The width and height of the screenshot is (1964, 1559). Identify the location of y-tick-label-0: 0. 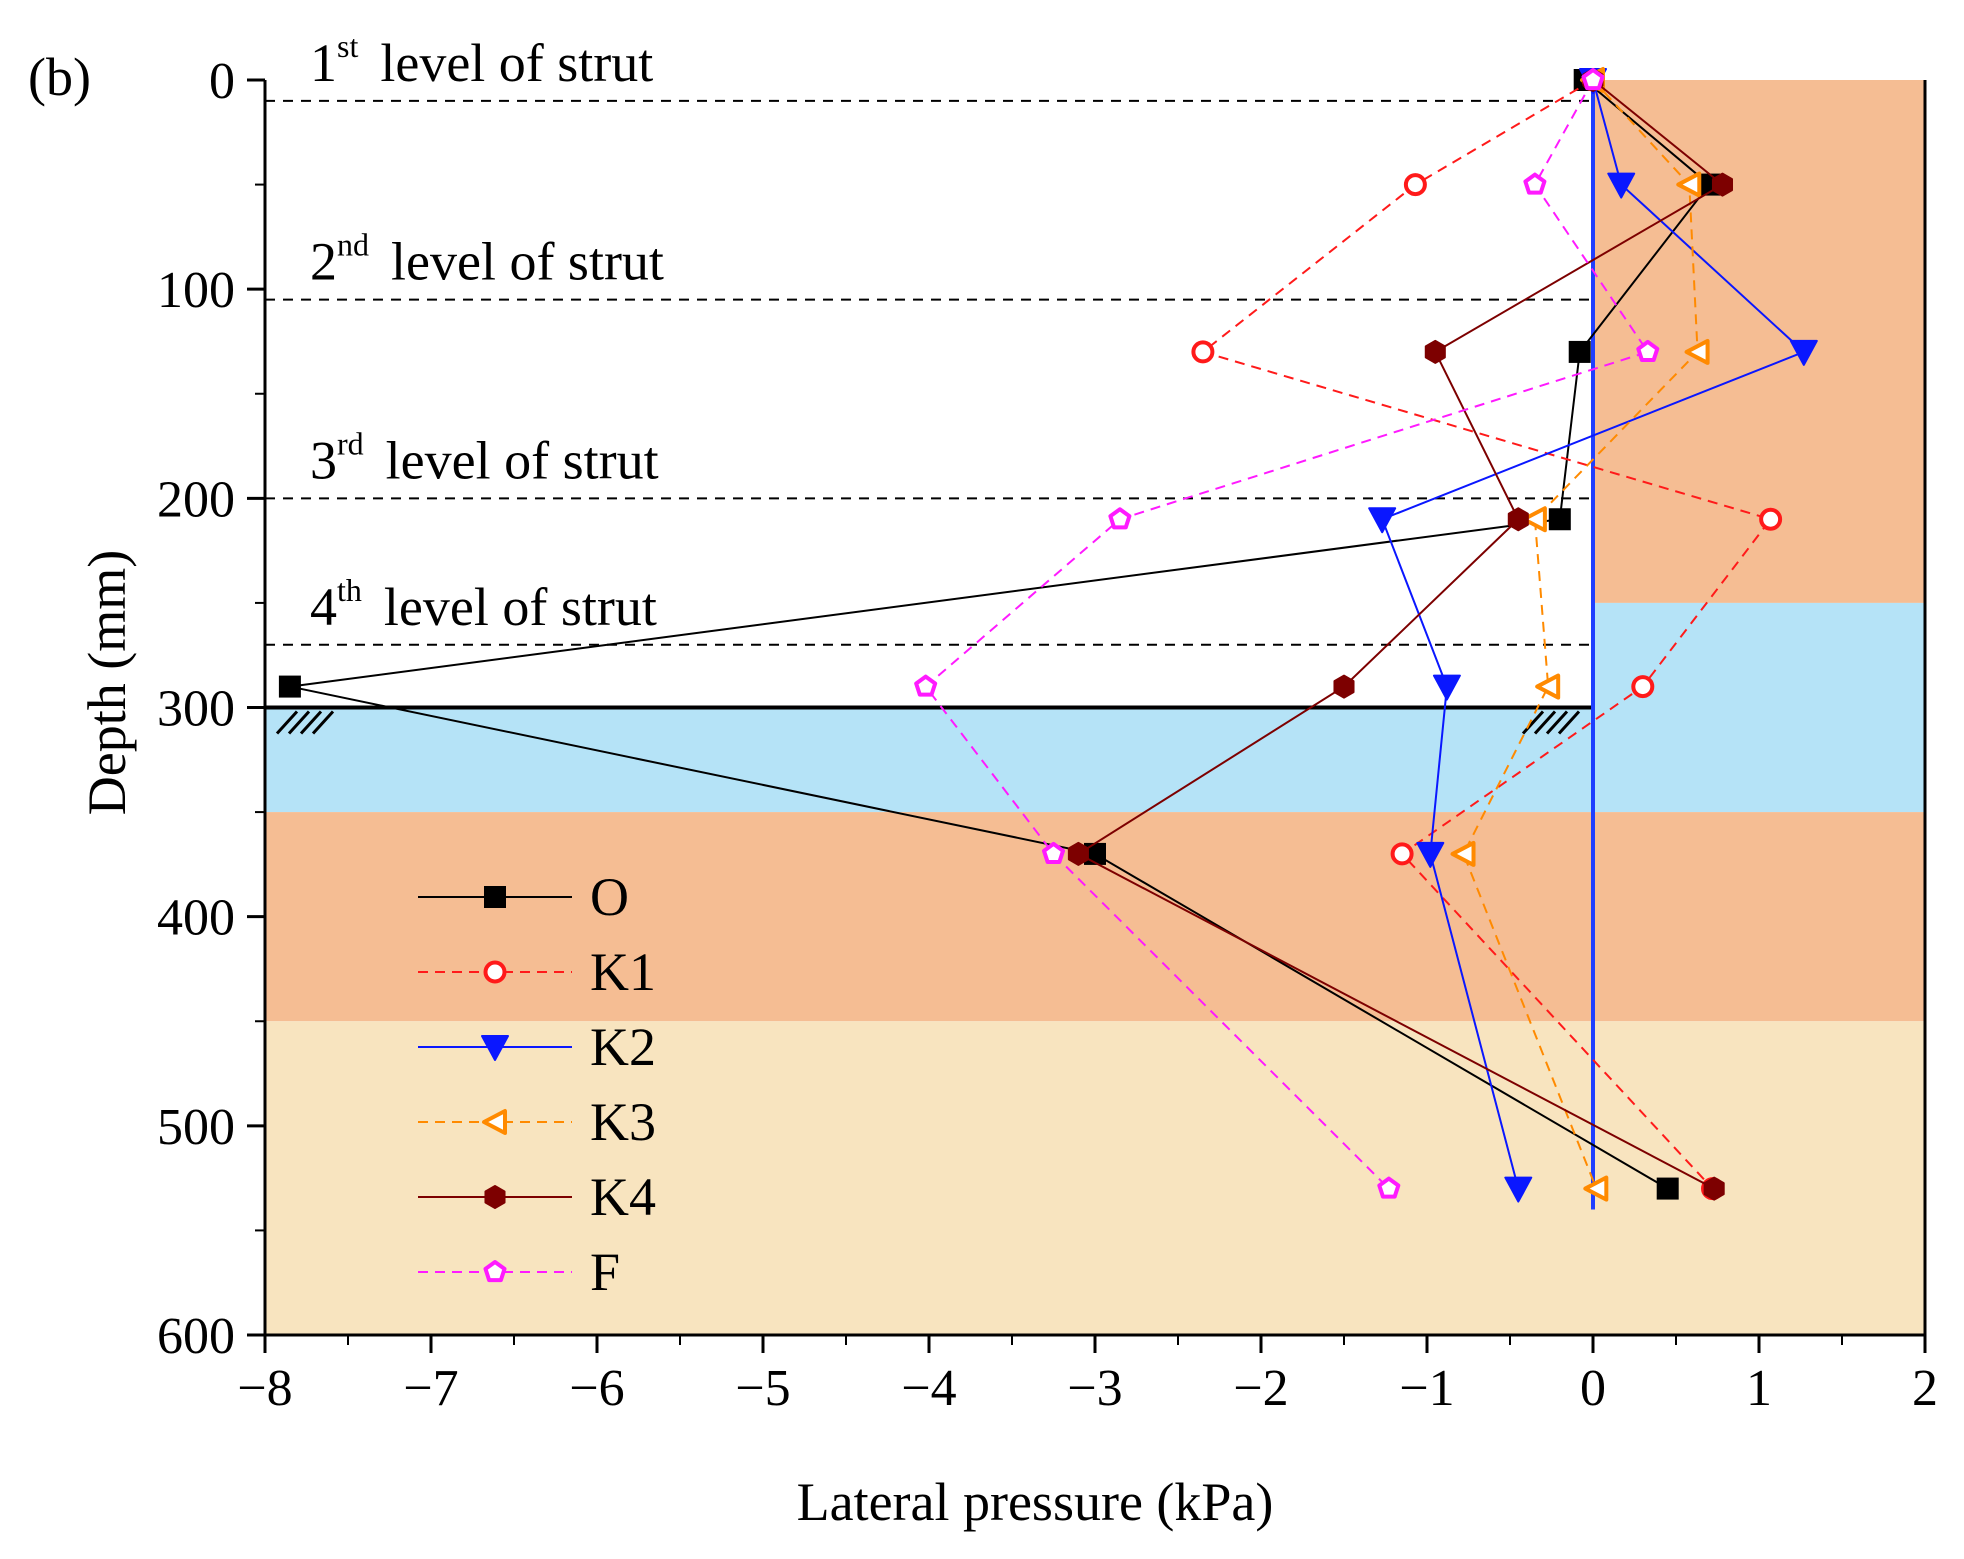
(222, 81).